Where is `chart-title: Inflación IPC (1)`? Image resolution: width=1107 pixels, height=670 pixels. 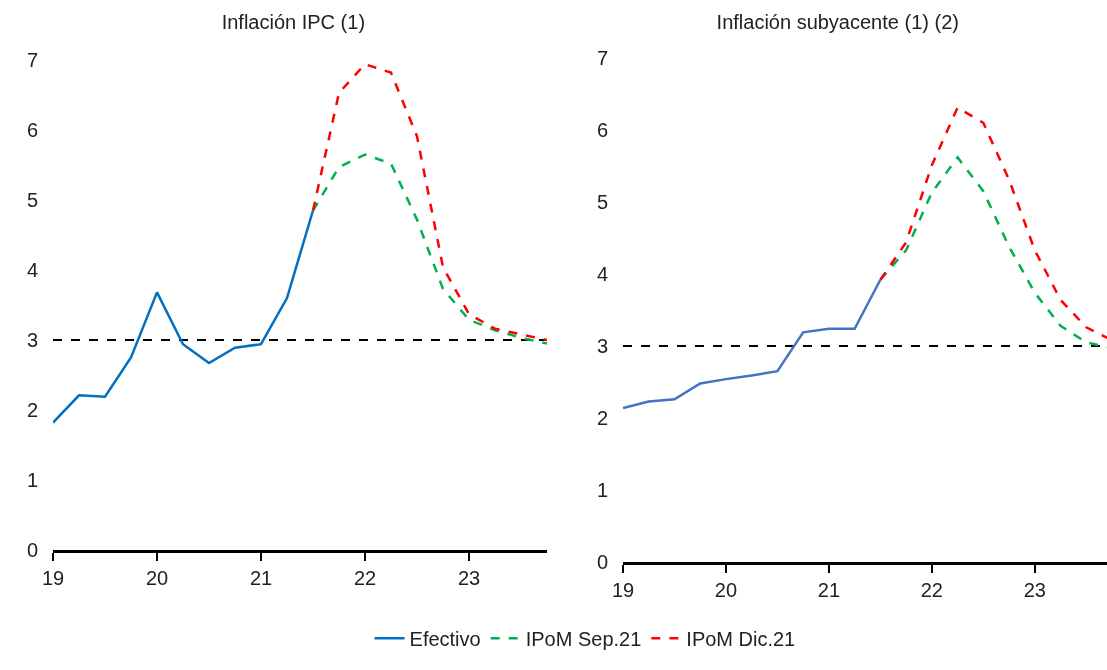 chart-title: Inflación IPC (1) is located at coordinates (293, 22).